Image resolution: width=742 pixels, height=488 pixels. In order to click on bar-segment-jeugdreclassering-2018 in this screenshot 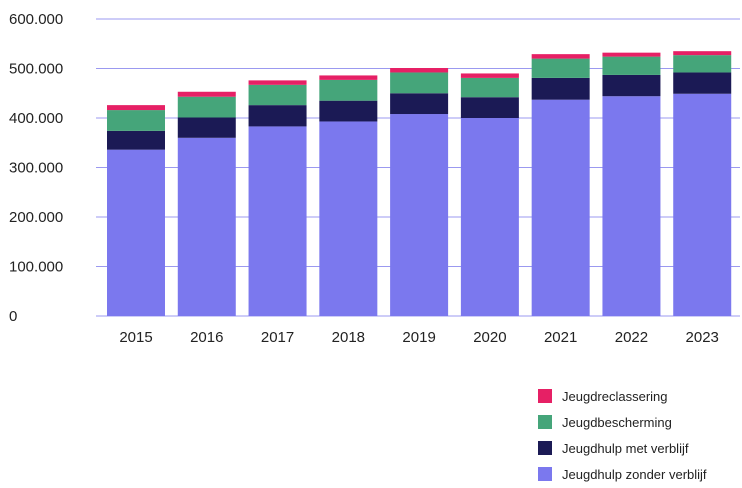, I will do `click(348, 77)`.